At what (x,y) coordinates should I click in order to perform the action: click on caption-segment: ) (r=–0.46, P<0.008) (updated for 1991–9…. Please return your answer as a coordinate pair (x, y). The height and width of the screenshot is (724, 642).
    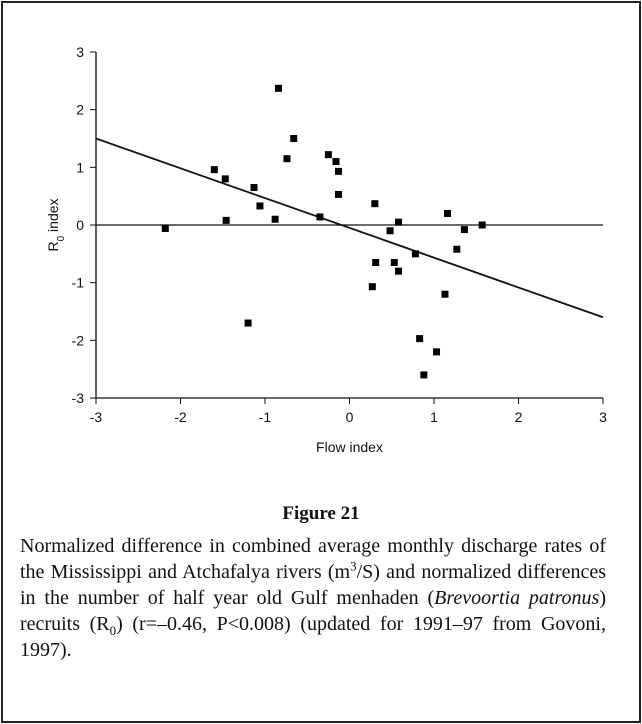
    Looking at the image, I should click on (313, 637).